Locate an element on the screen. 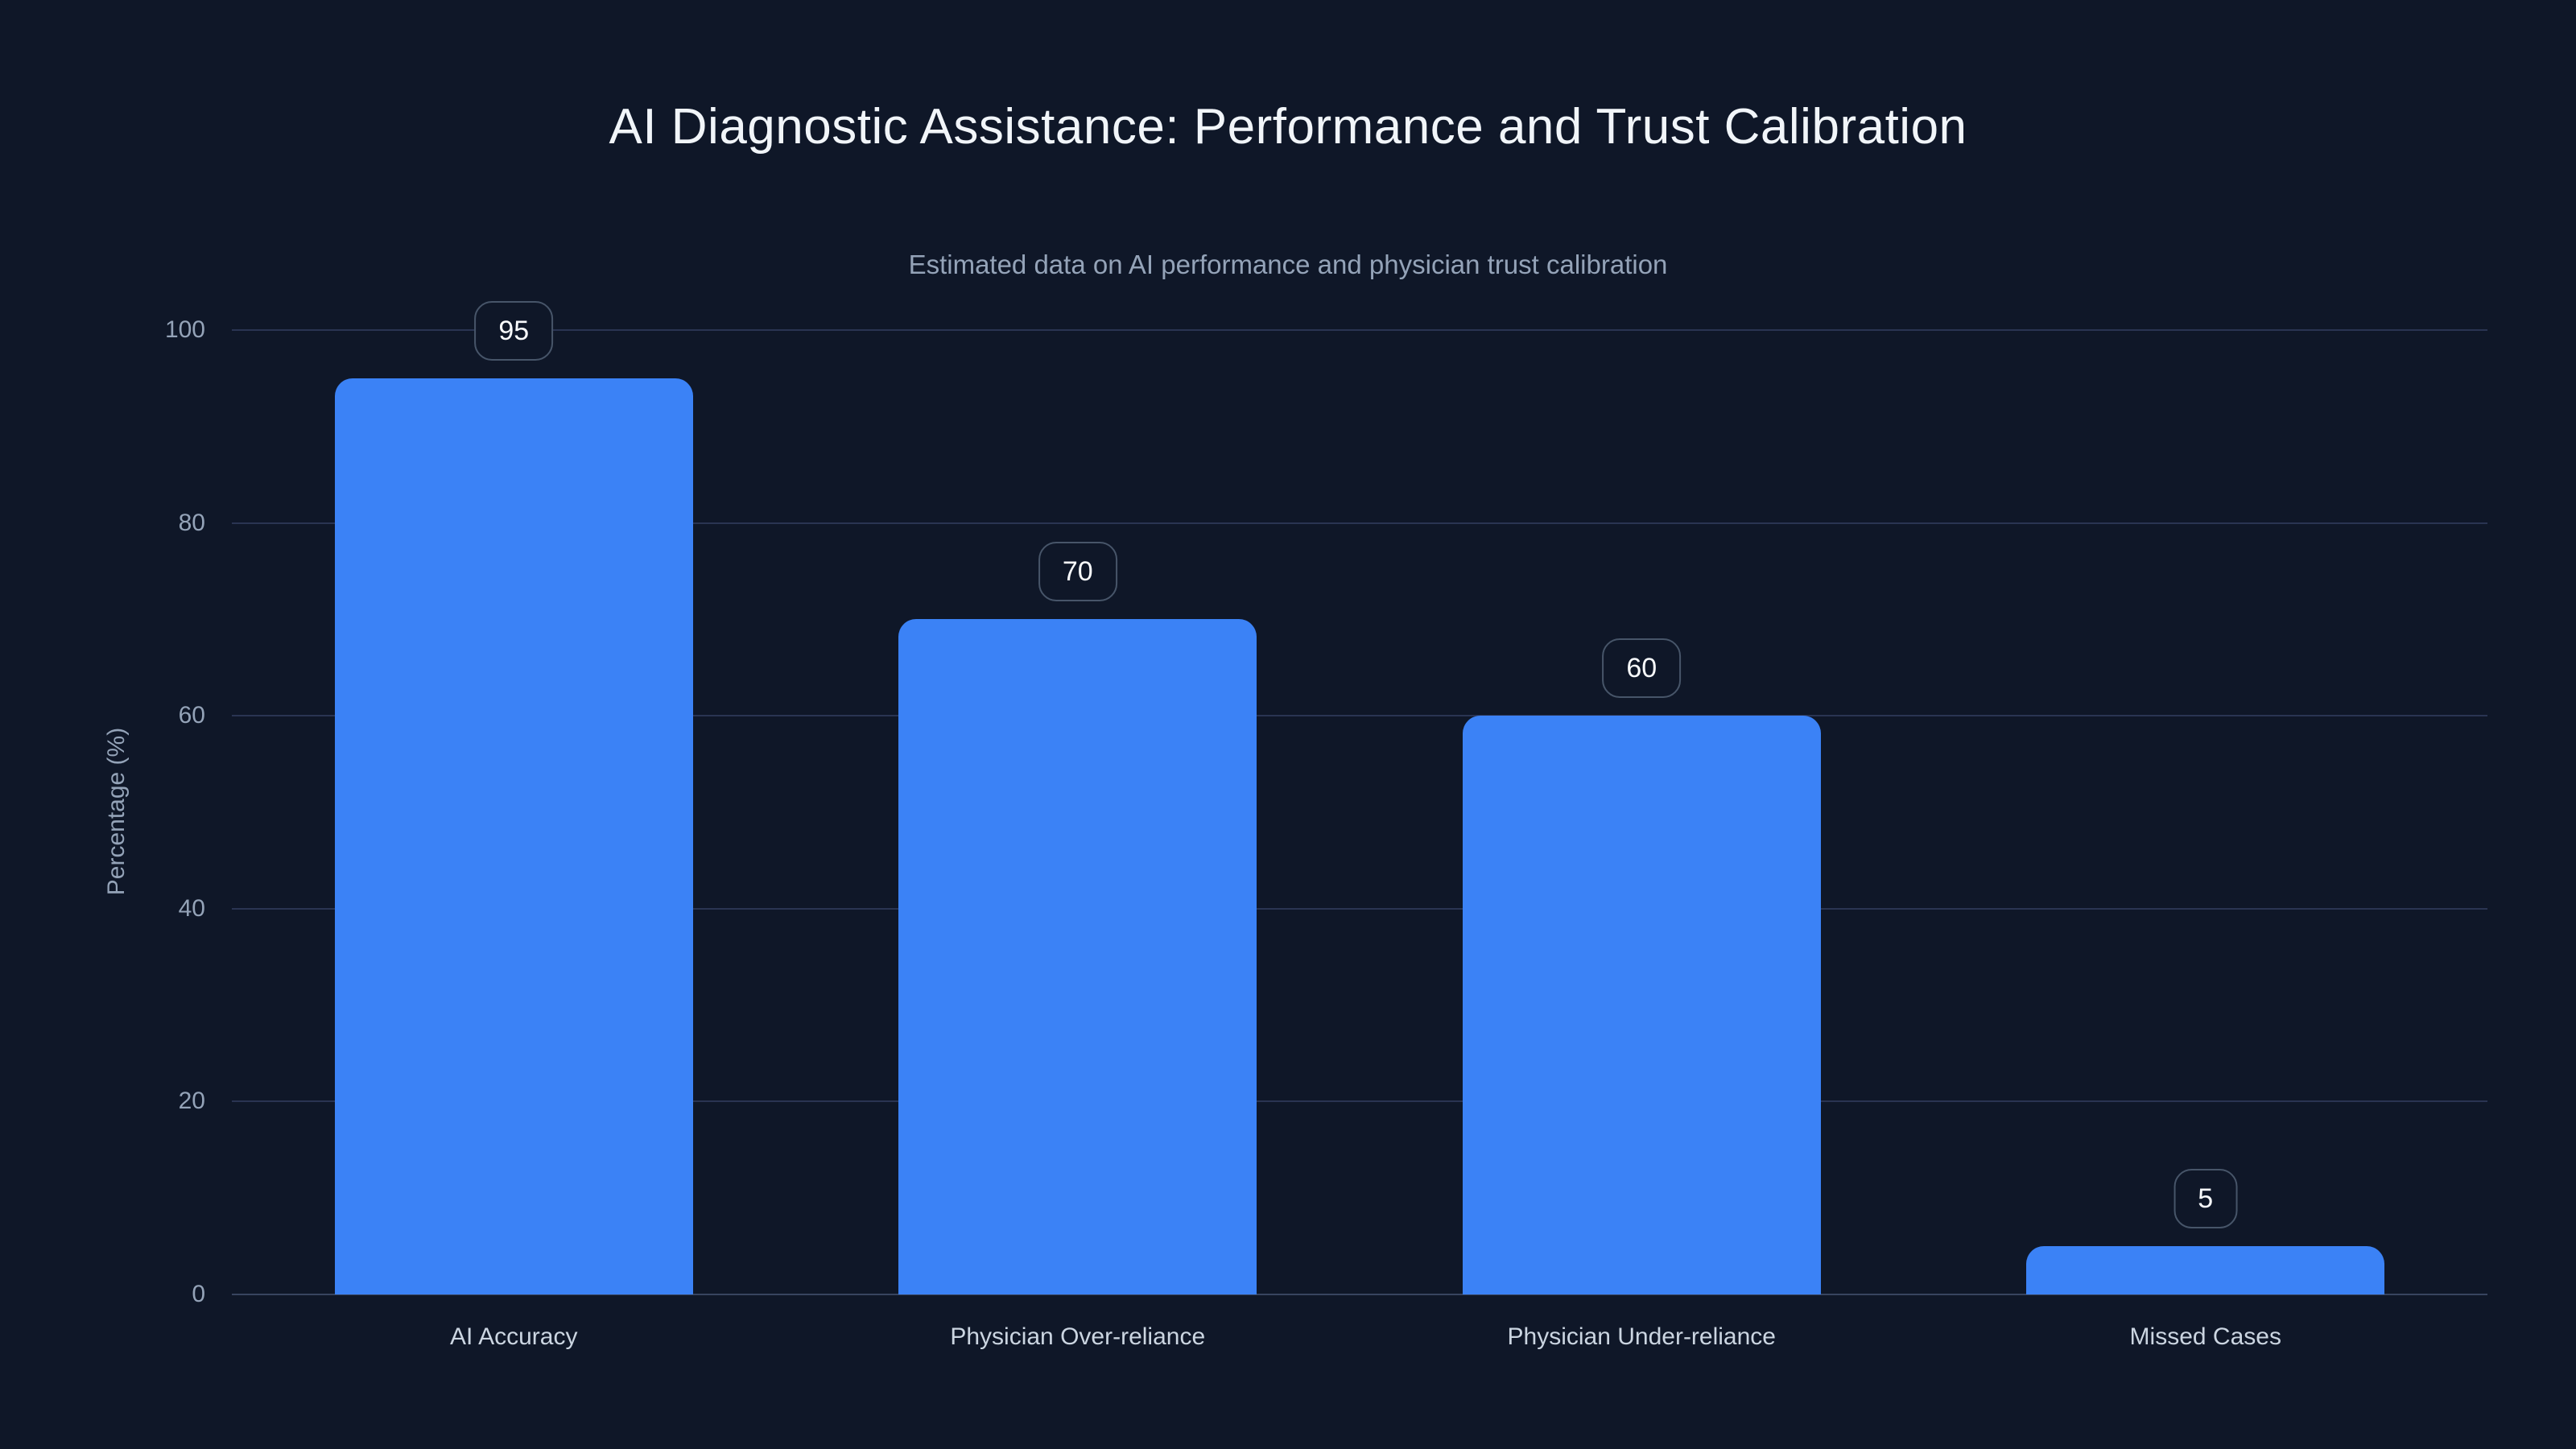 The image size is (2576, 1449). y-tick-label-60: 60 is located at coordinates (191, 715).